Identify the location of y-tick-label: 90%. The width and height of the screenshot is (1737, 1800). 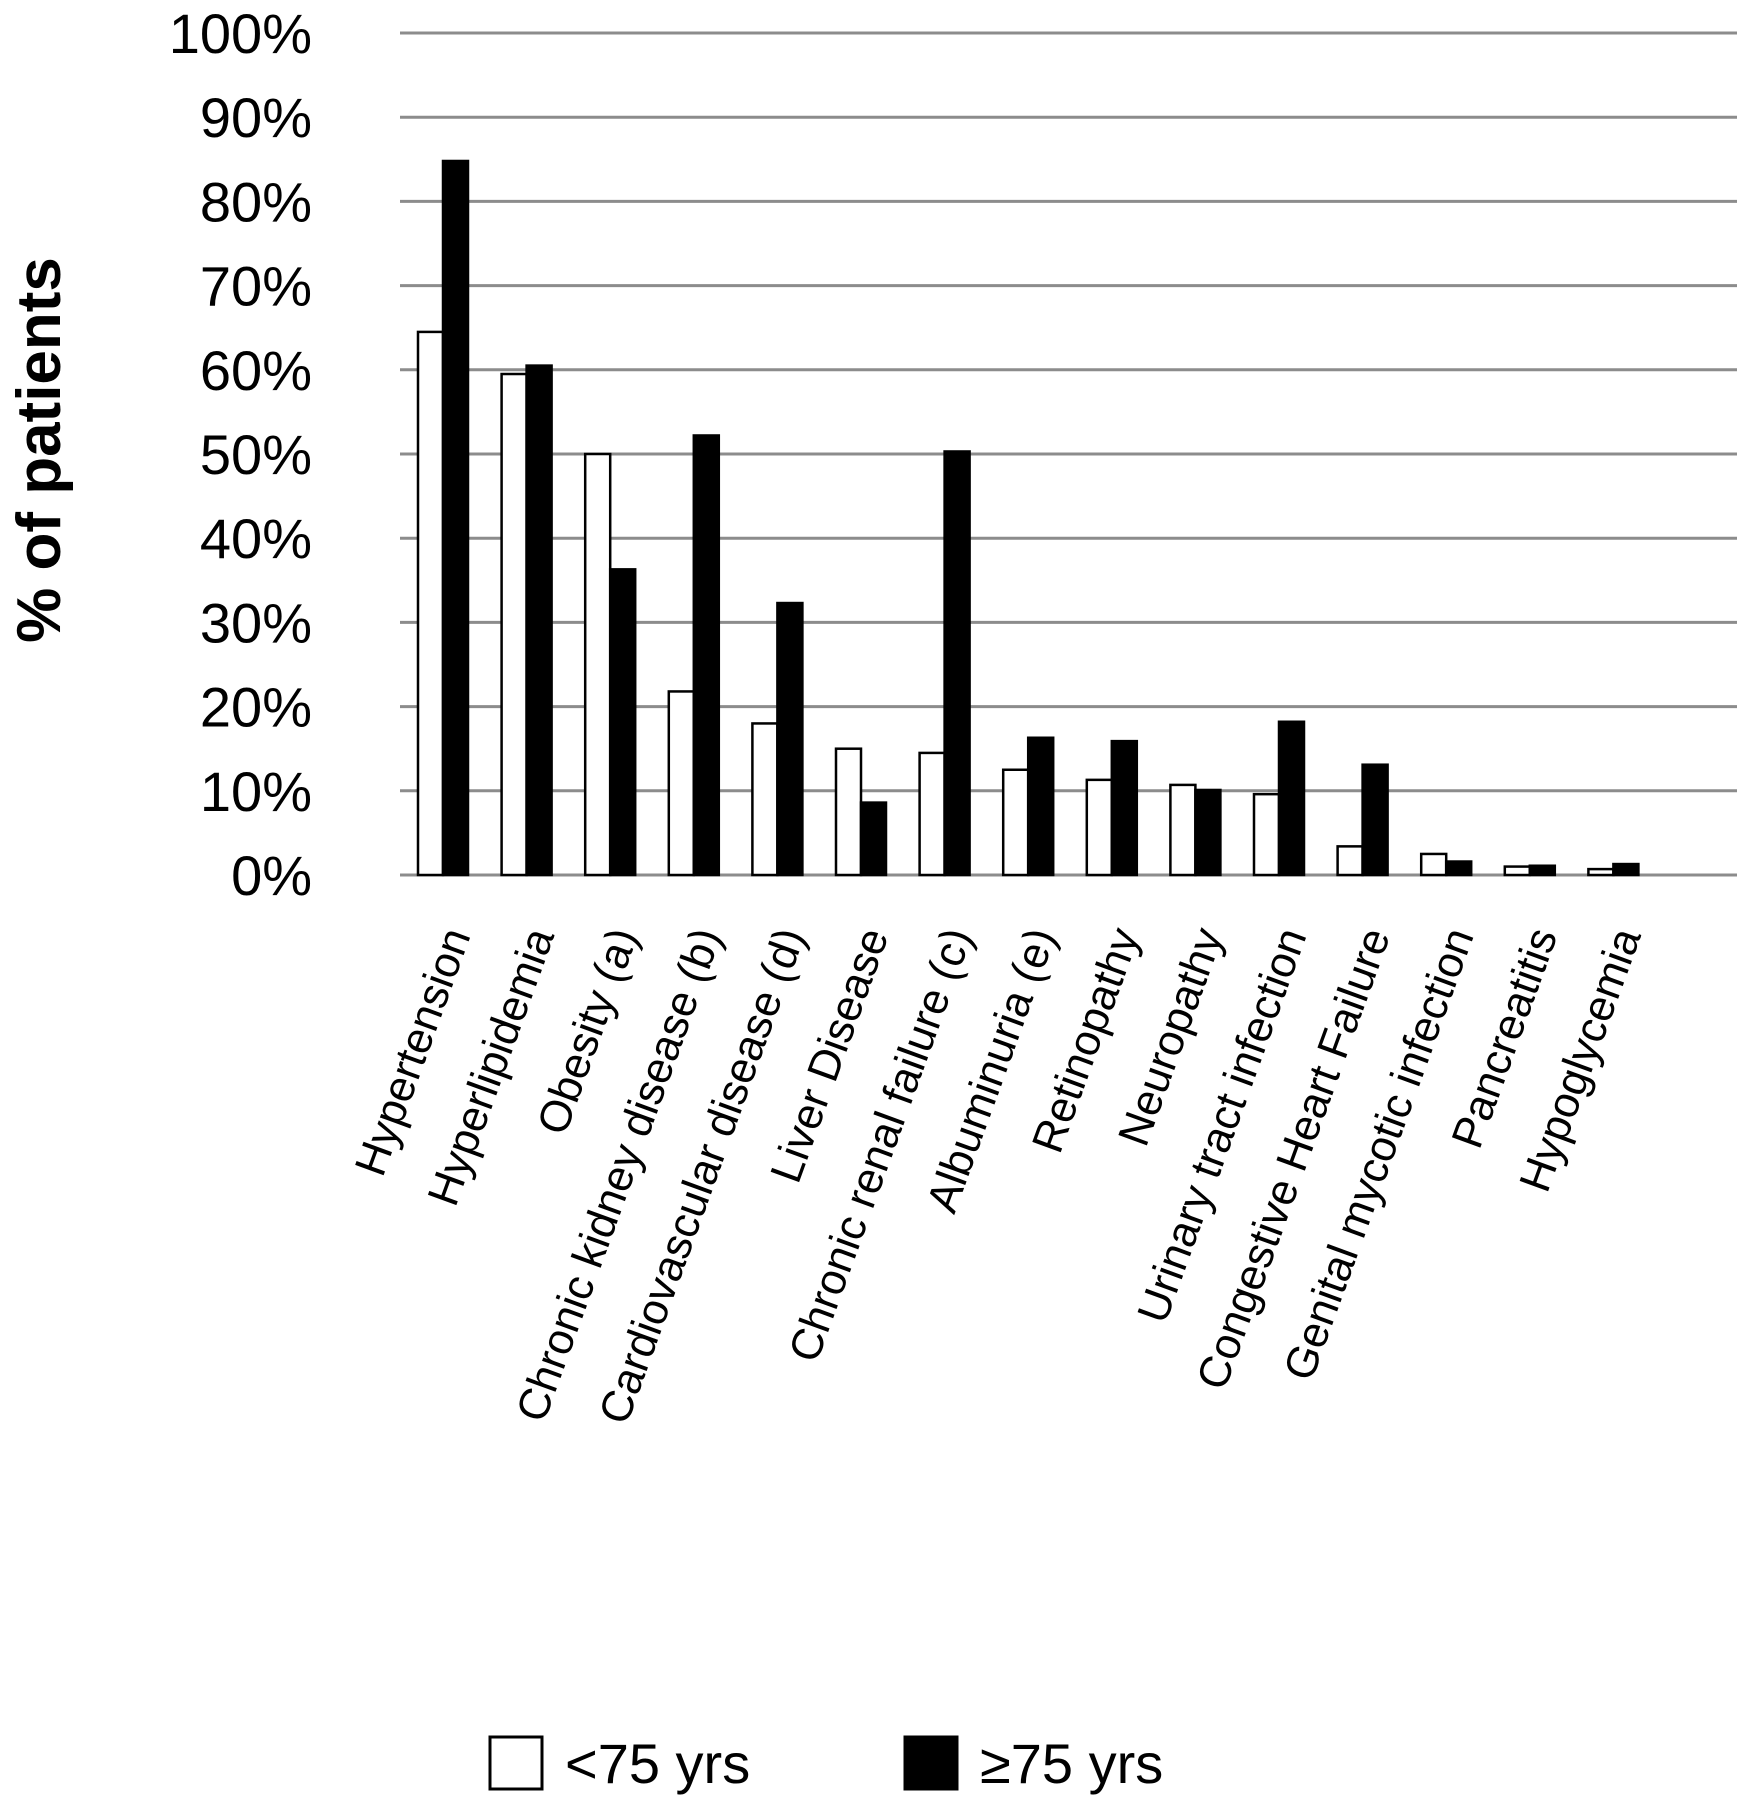
(256, 117).